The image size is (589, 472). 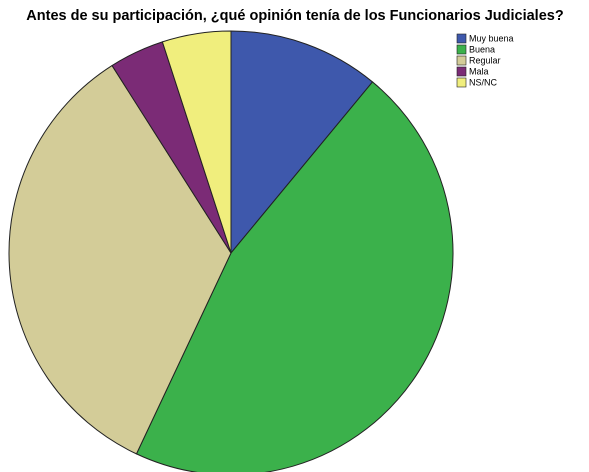 What do you see at coordinates (482, 49) in the screenshot?
I see `legend-label: Buena` at bounding box center [482, 49].